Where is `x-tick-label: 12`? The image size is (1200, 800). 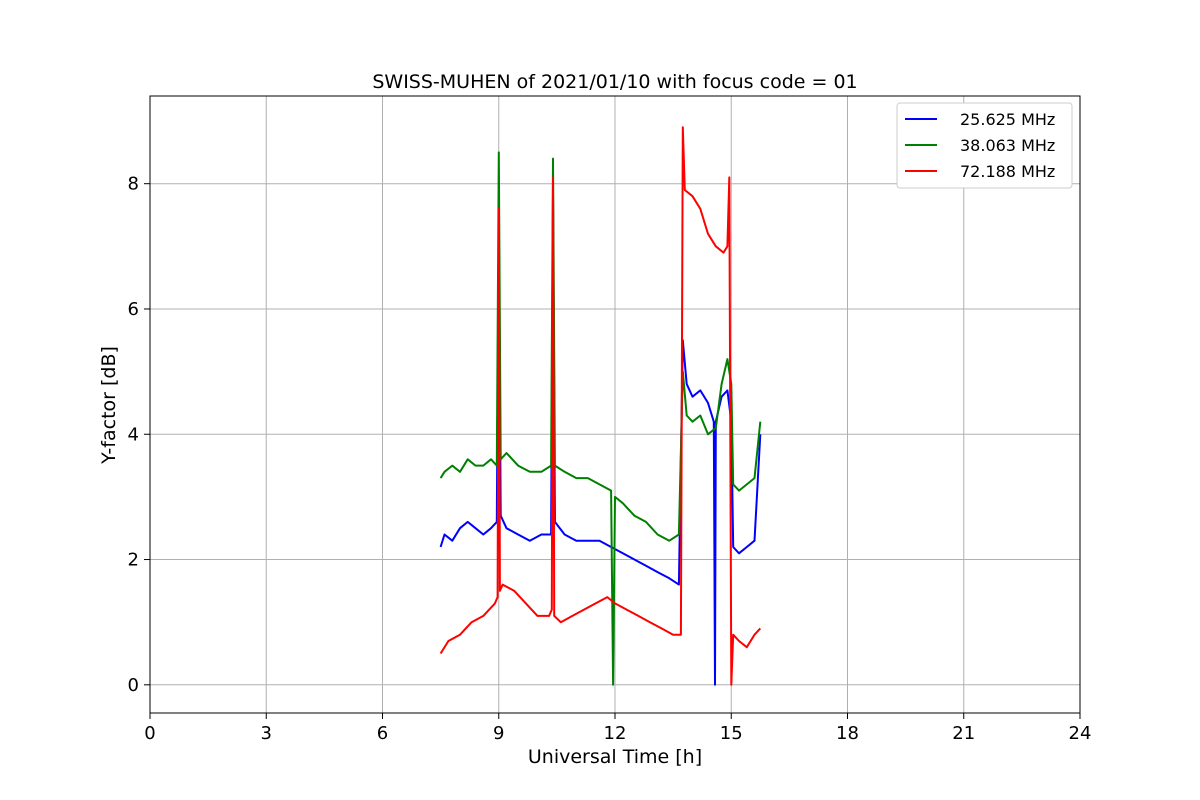 x-tick-label: 12 is located at coordinates (615, 733).